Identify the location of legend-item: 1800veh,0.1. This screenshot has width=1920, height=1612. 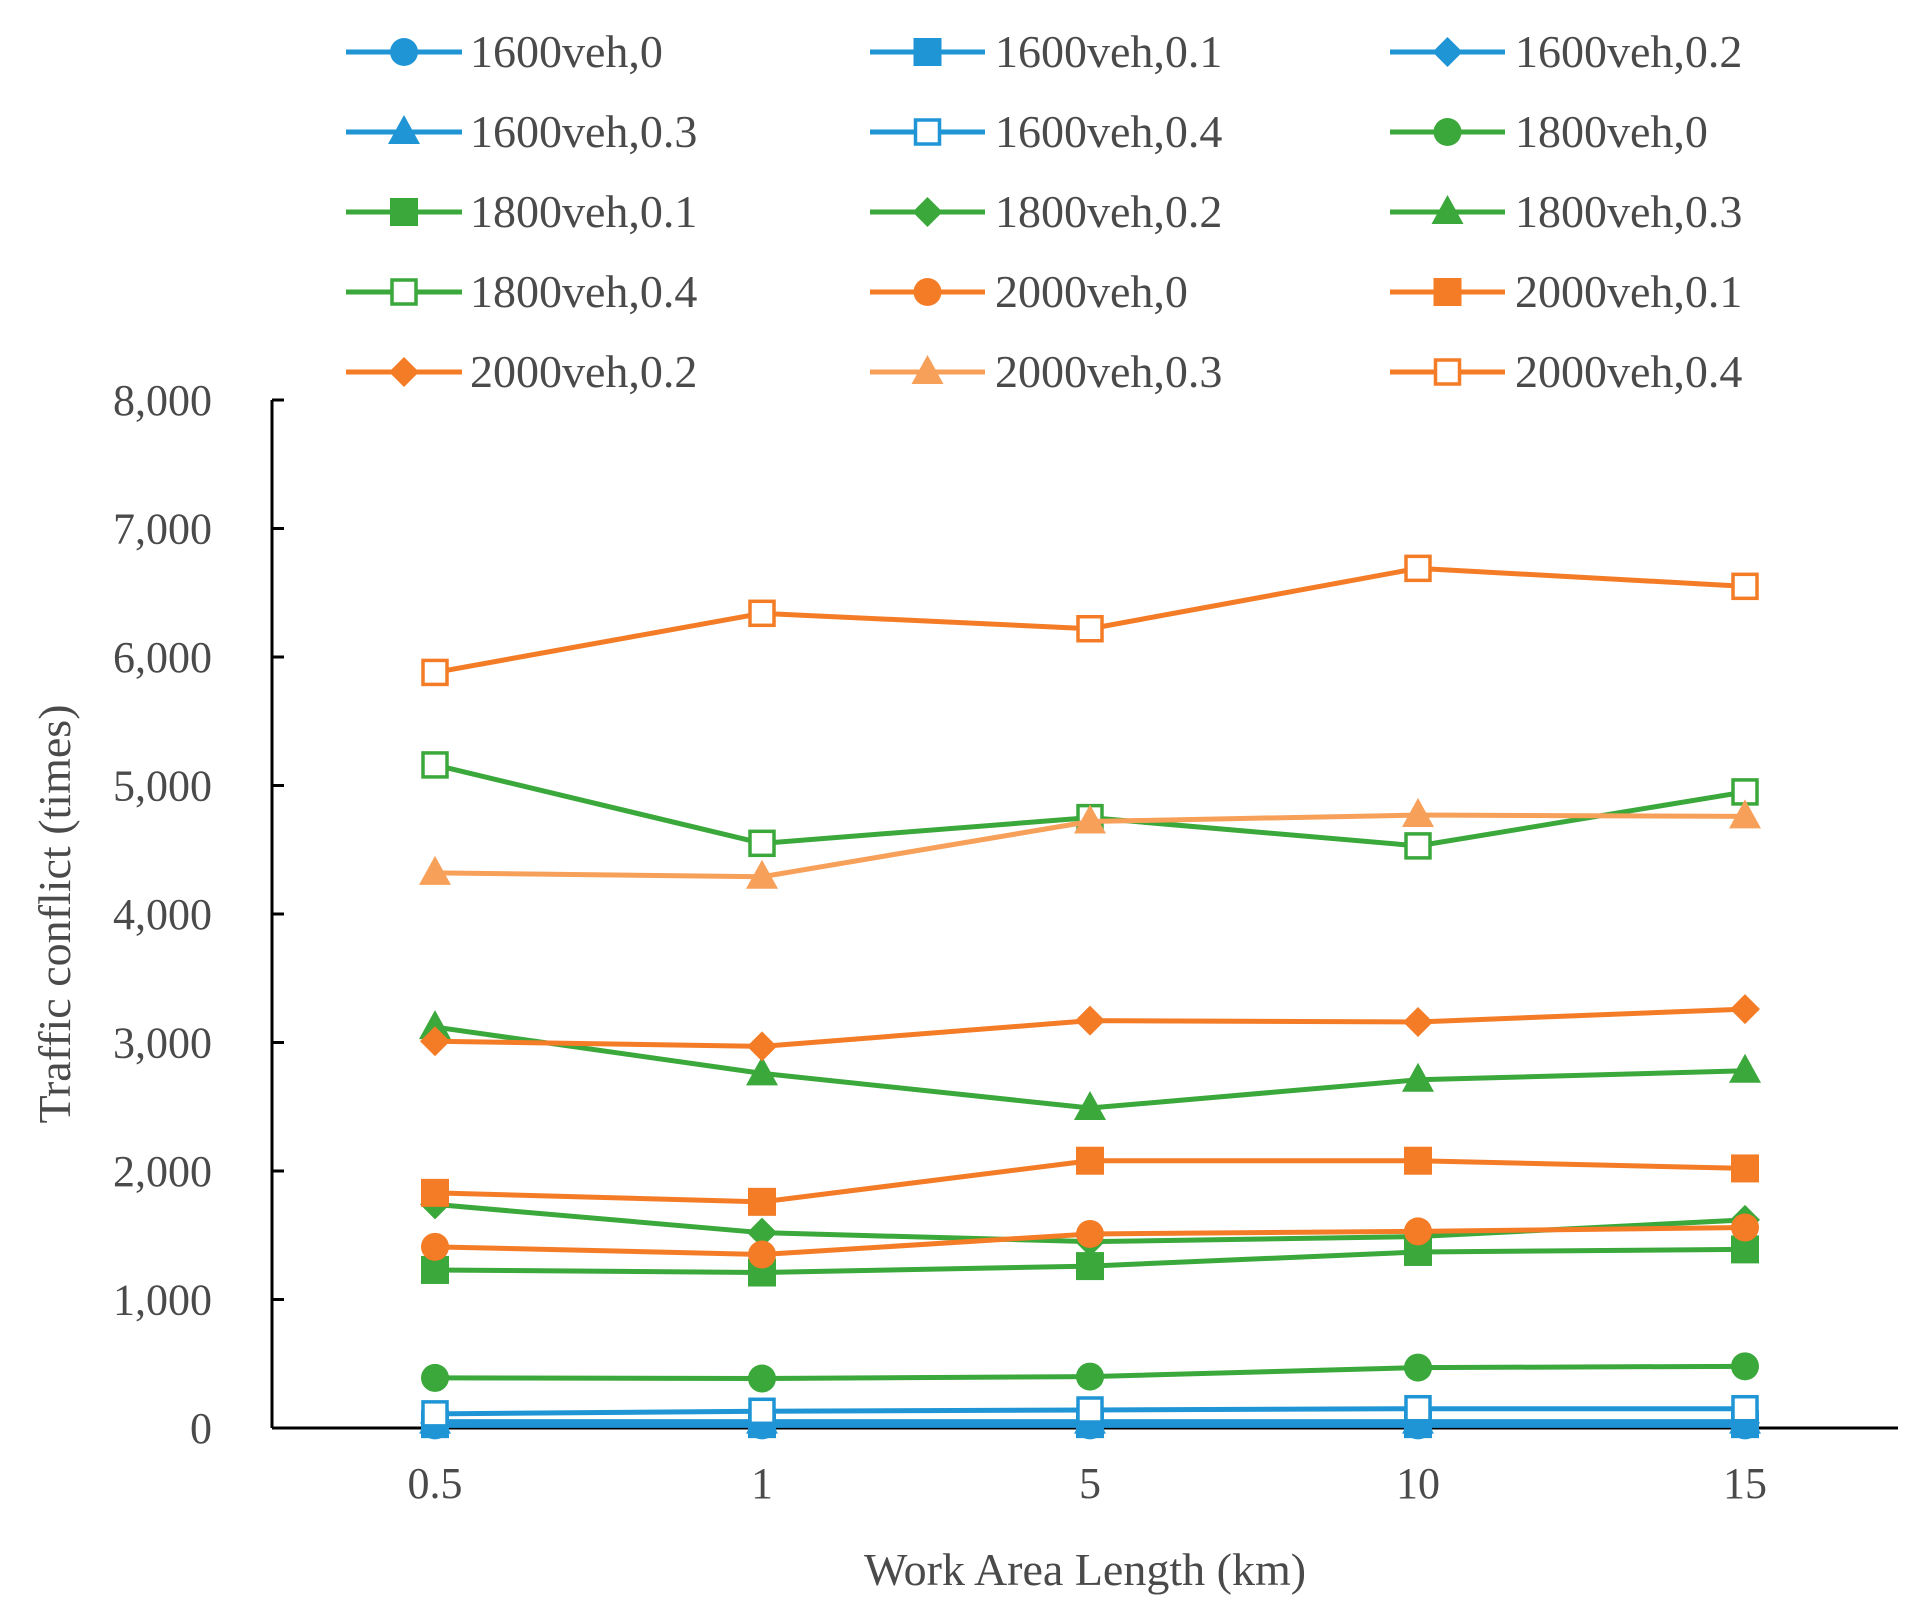
(521, 211).